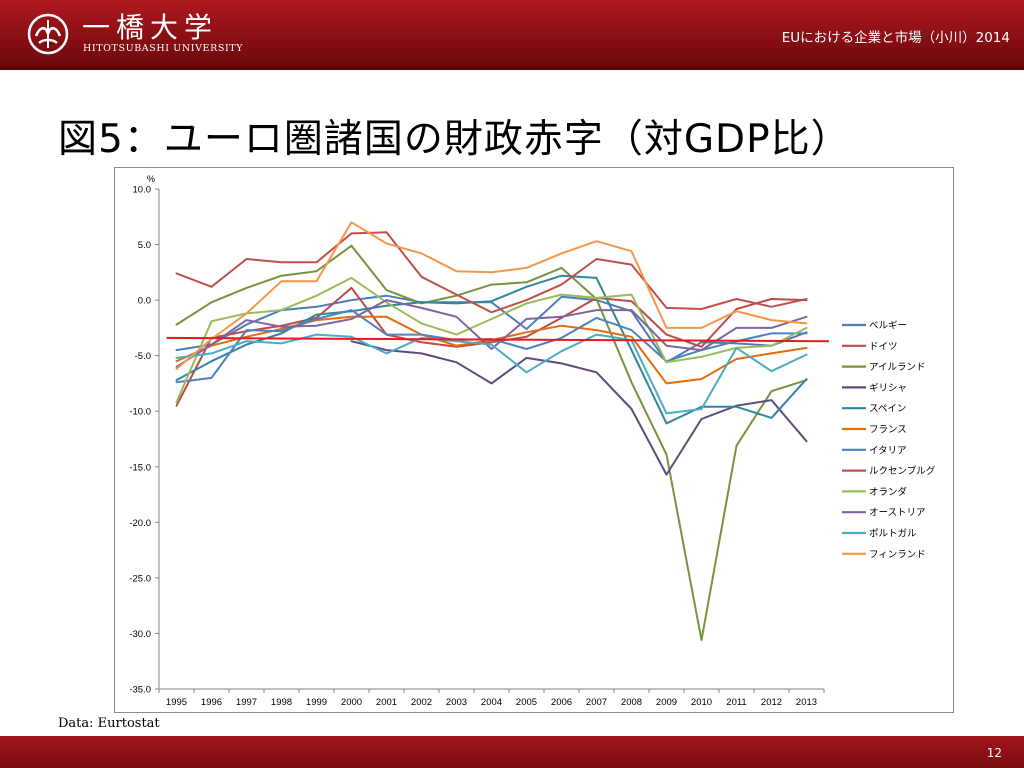  Describe the element at coordinates (144, 245) in the screenshot. I see `y-tick-label: 5.0` at that location.